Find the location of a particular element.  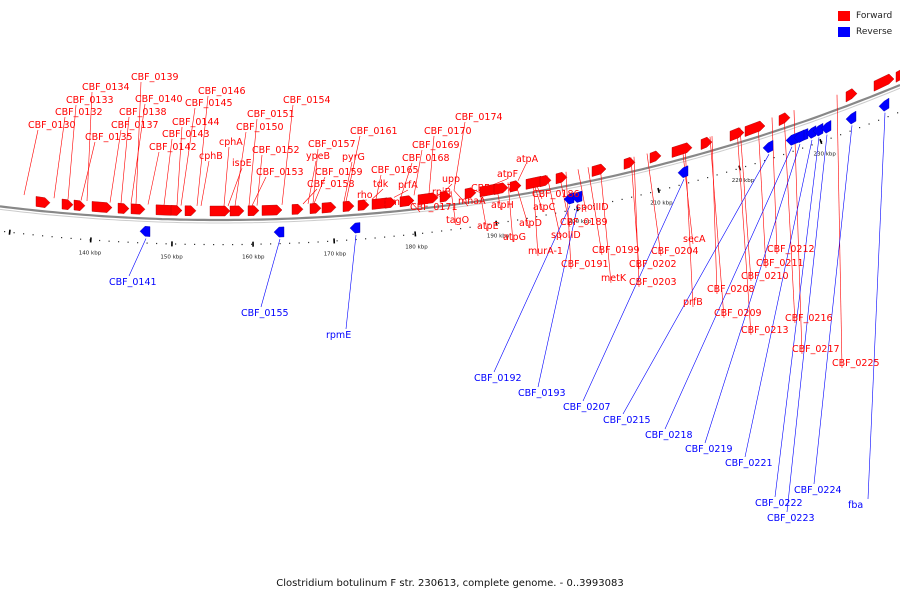

forward-gene-label: CBF_0211 is located at coordinates (780, 263).